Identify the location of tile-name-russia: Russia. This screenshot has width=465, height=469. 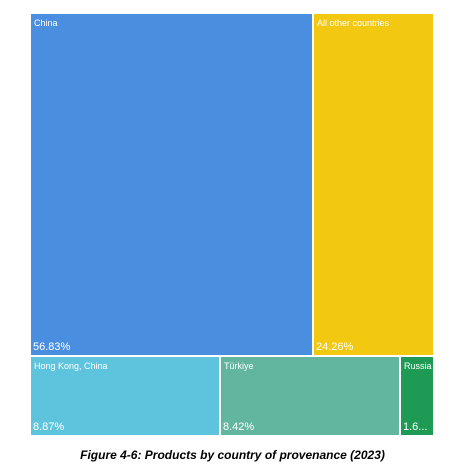
(418, 366).